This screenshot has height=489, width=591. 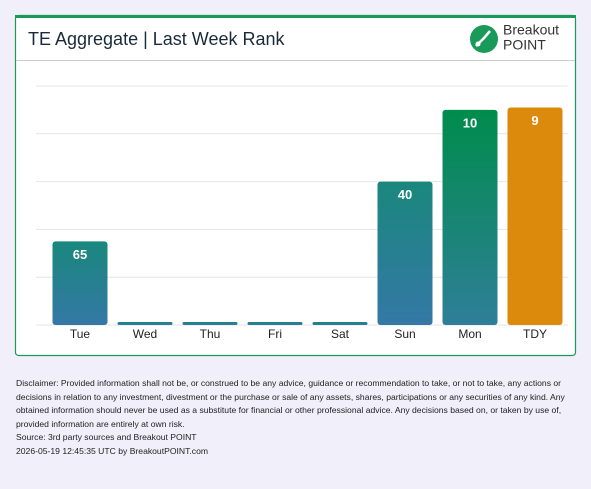 I want to click on x-tick-label: Sun, so click(x=404, y=334).